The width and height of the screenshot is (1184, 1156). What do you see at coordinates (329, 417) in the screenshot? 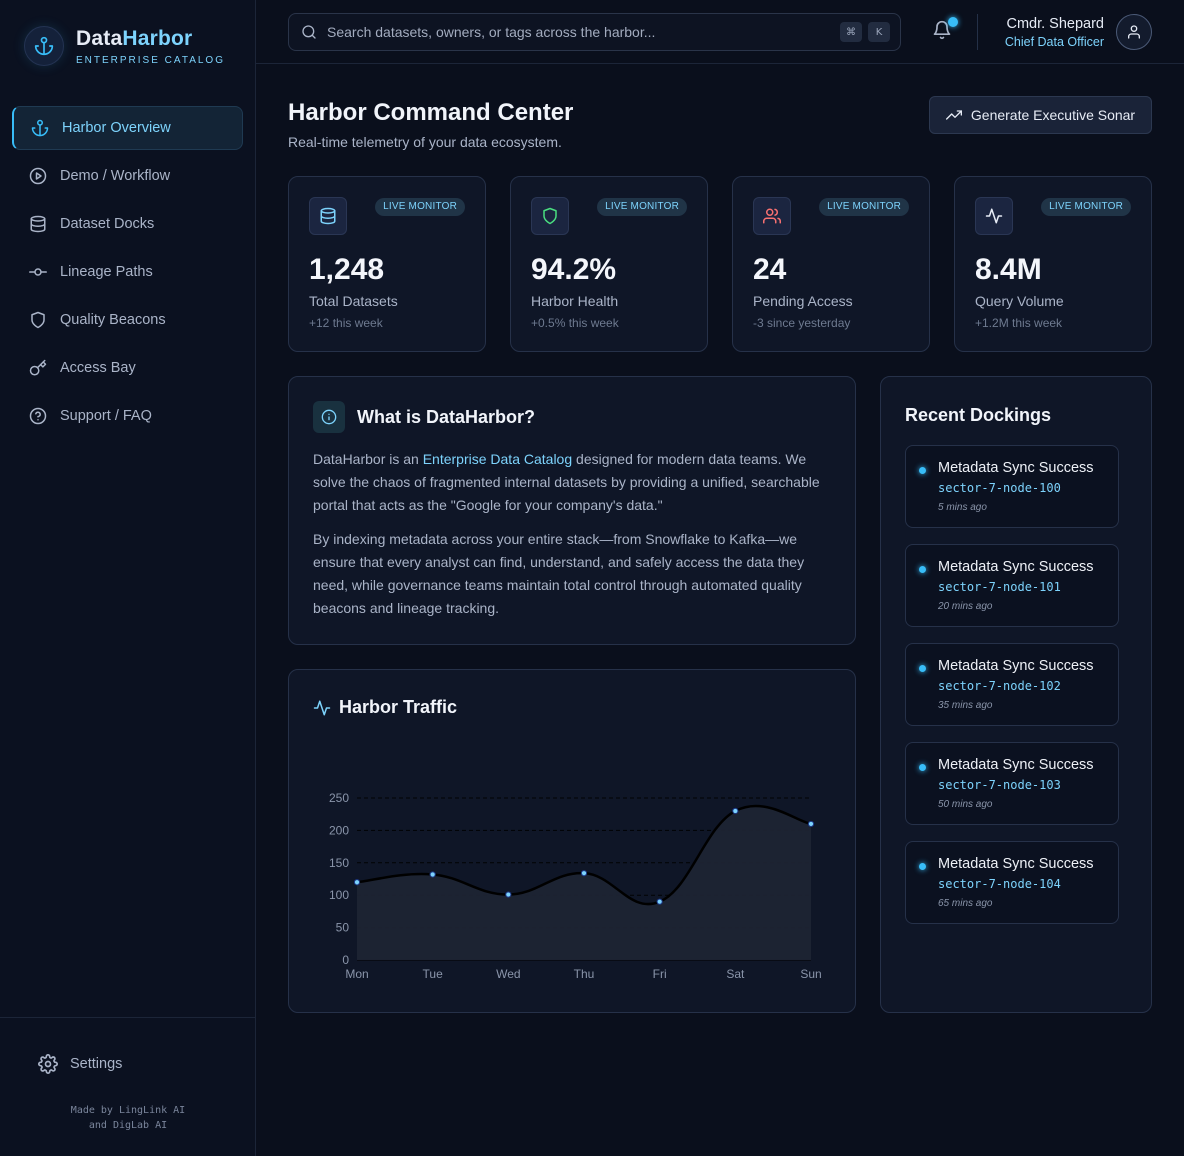
I see `info-icon` at bounding box center [329, 417].